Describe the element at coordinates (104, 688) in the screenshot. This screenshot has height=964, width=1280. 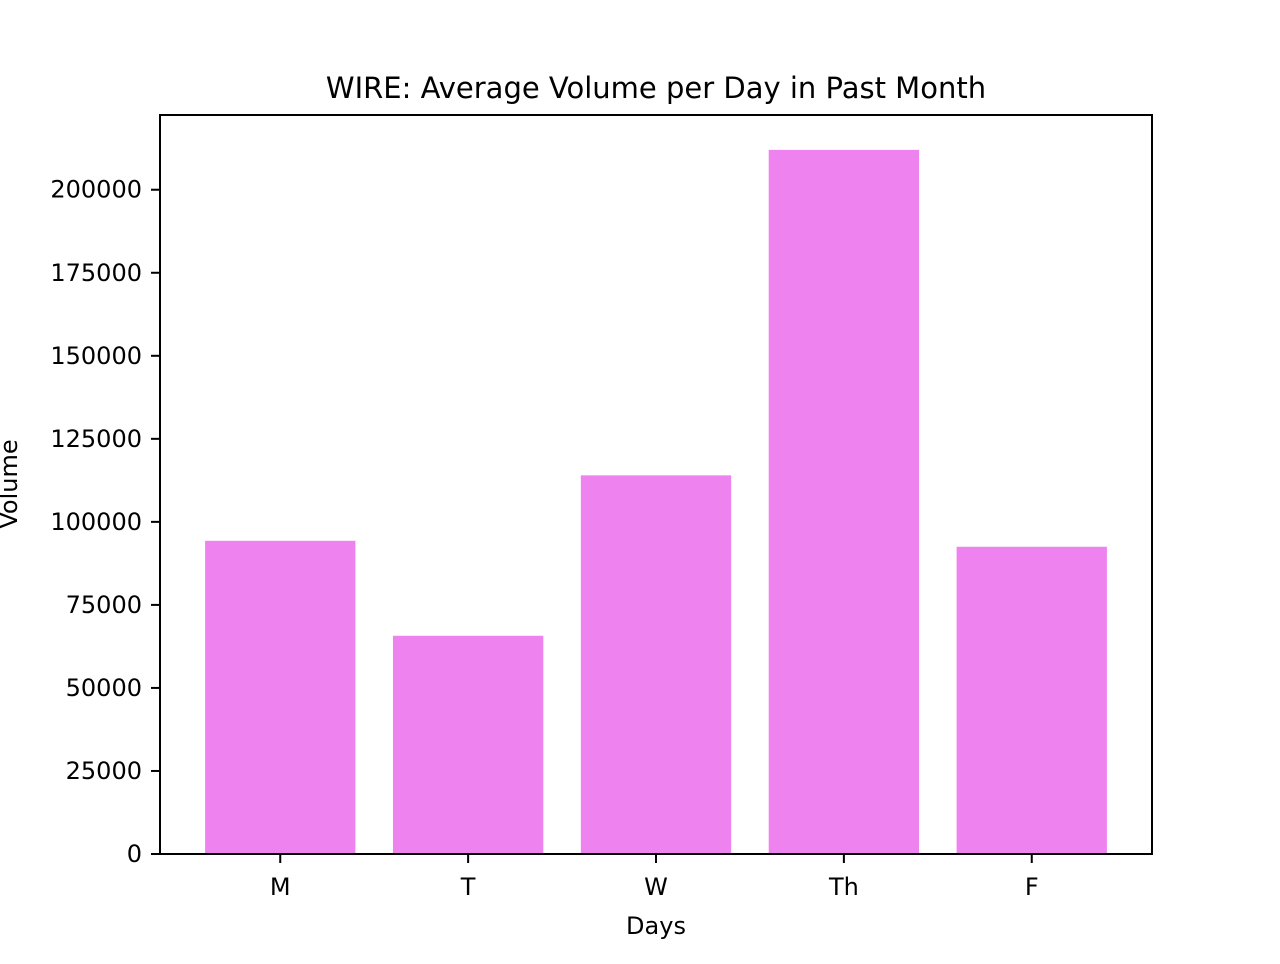
I see `y-tick-label: 50000` at that location.